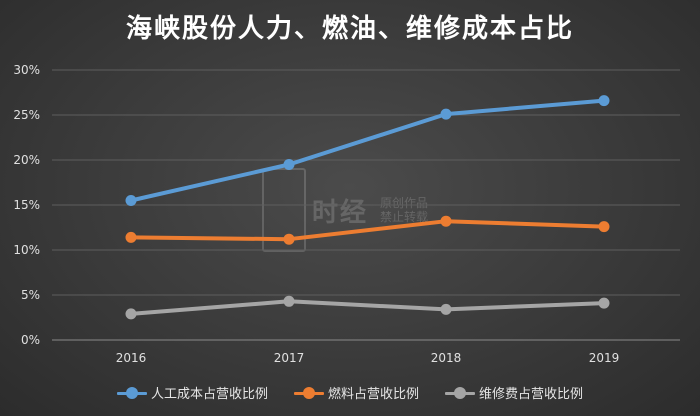  Describe the element at coordinates (30, 340) in the screenshot. I see `y-tick-label: 0%` at that location.